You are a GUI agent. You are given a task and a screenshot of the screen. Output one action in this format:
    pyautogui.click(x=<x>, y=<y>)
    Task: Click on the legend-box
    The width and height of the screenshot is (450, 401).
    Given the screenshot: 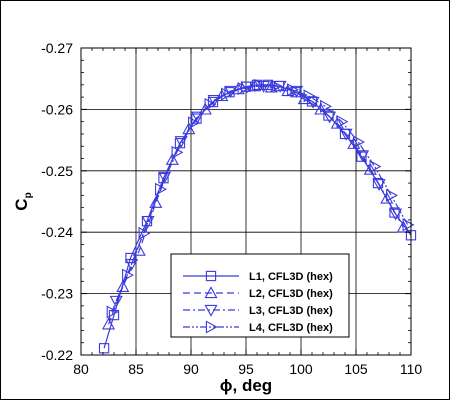 What is the action you would take?
    pyautogui.click(x=260, y=295)
    